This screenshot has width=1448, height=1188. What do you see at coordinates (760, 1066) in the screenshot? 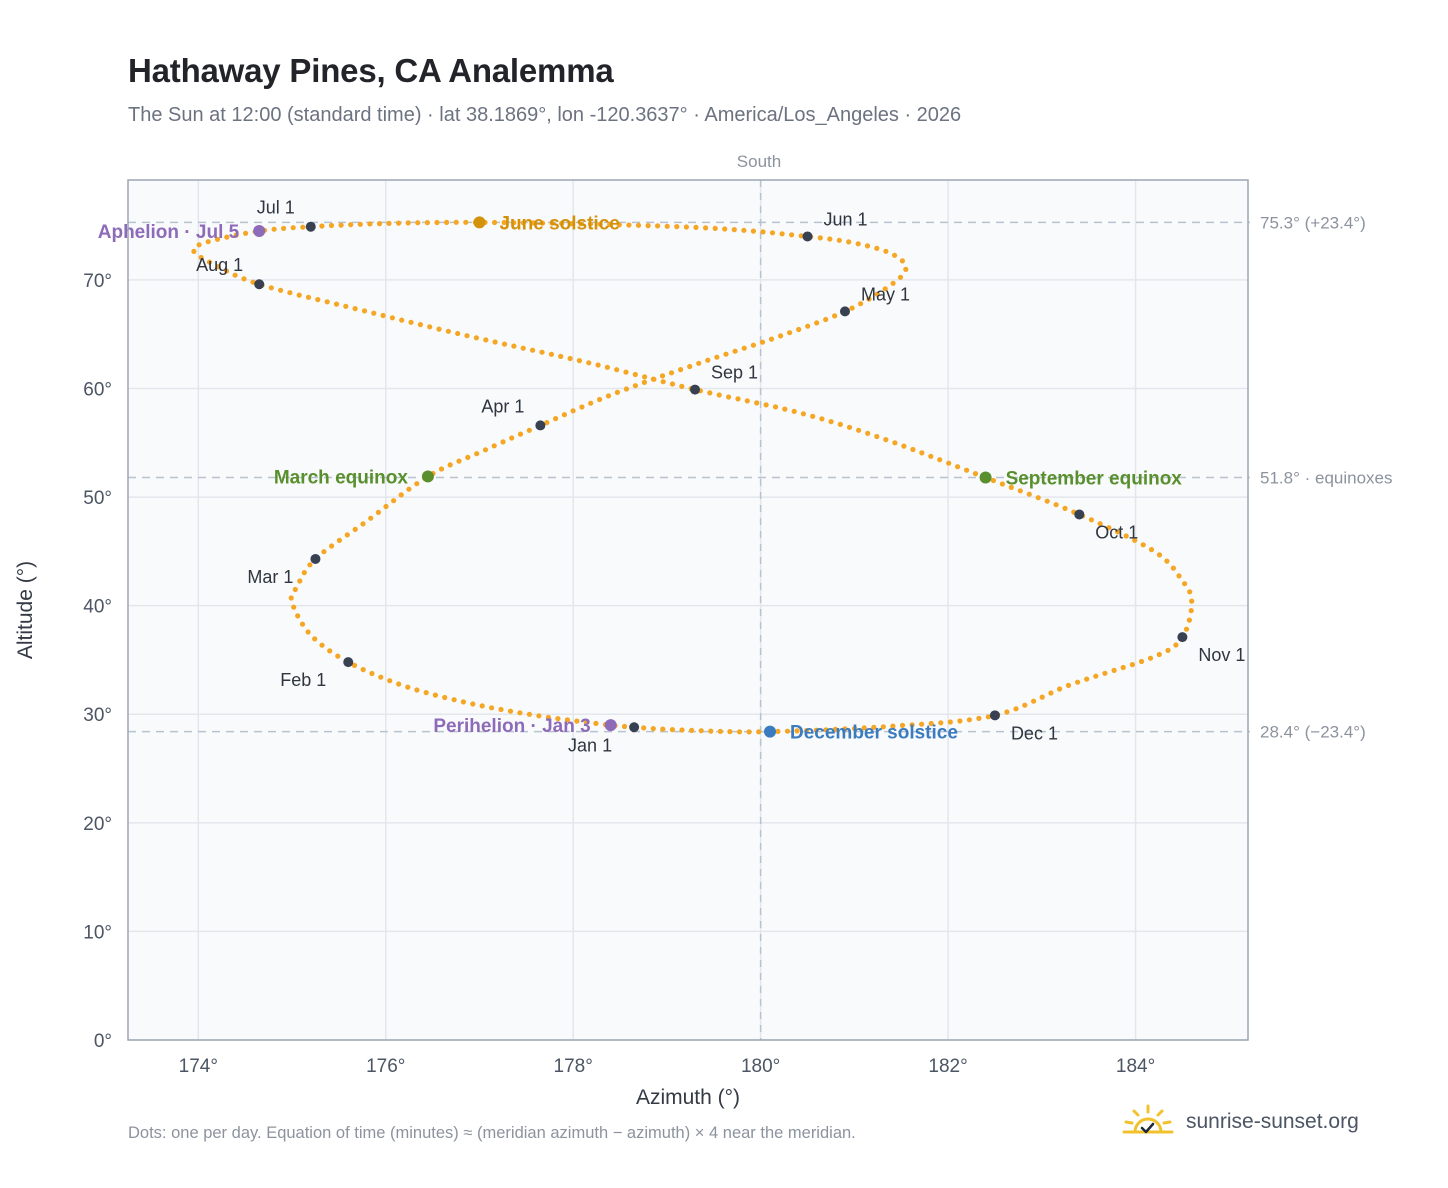
I see `x-tick-label: 180°` at bounding box center [760, 1066].